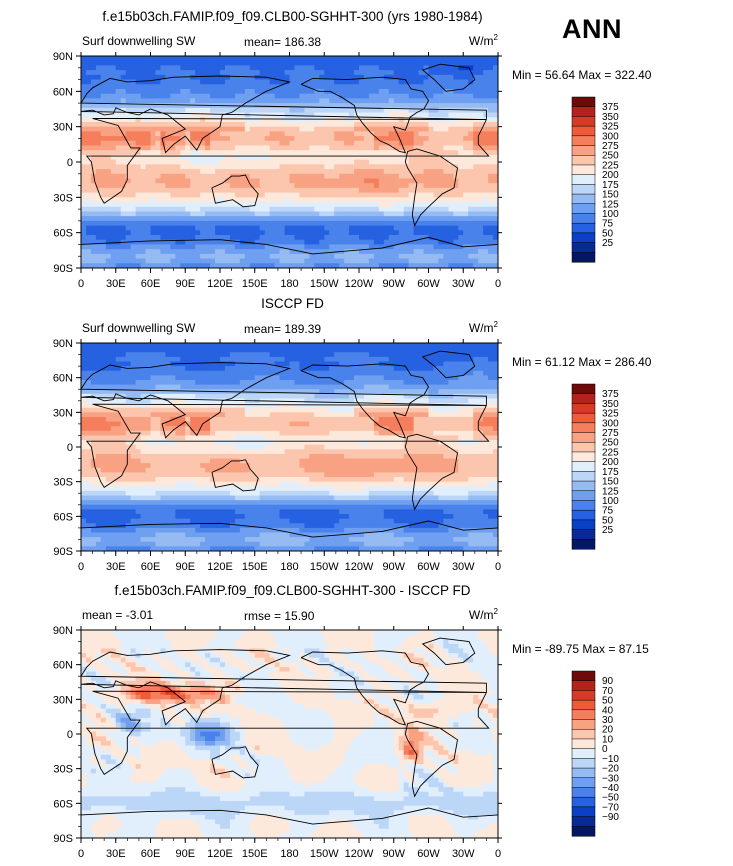 This screenshot has height=866, width=733. I want to click on colorbar-label: 350, so click(610, 404).